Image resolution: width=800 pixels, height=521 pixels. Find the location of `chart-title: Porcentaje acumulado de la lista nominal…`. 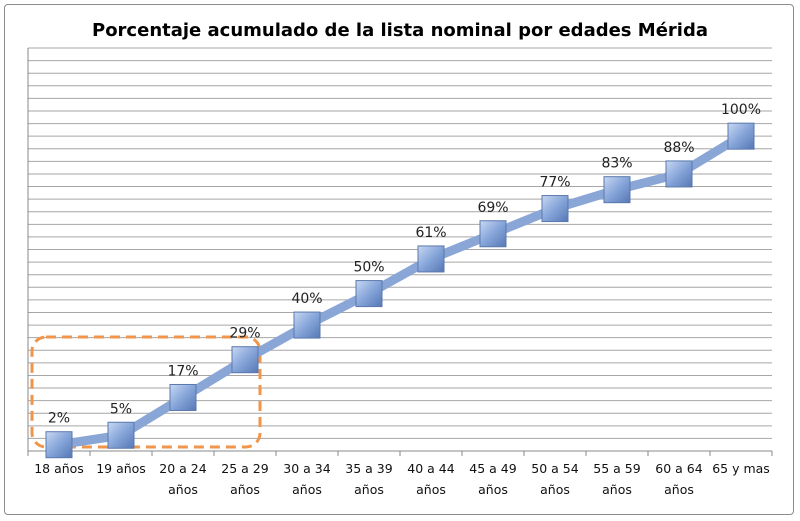

chart-title: Porcentaje acumulado de la lista nominal… is located at coordinates (400, 30).